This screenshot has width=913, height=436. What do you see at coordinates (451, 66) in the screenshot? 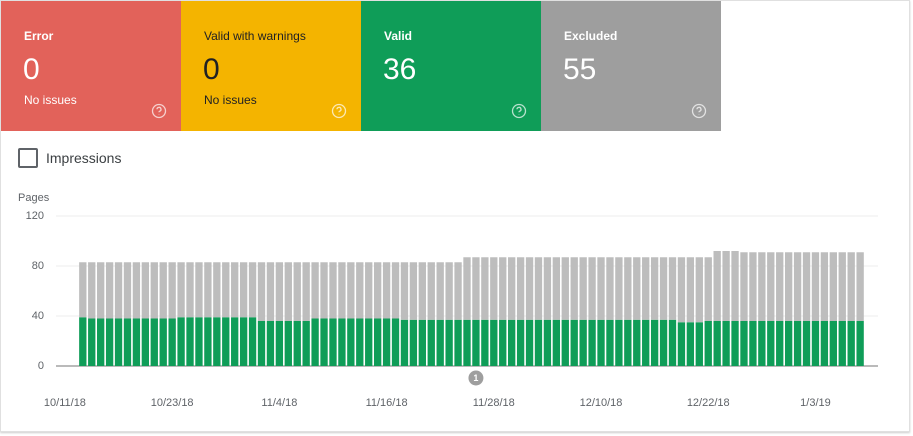
I see `valid-tile: Valid 36` at bounding box center [451, 66].